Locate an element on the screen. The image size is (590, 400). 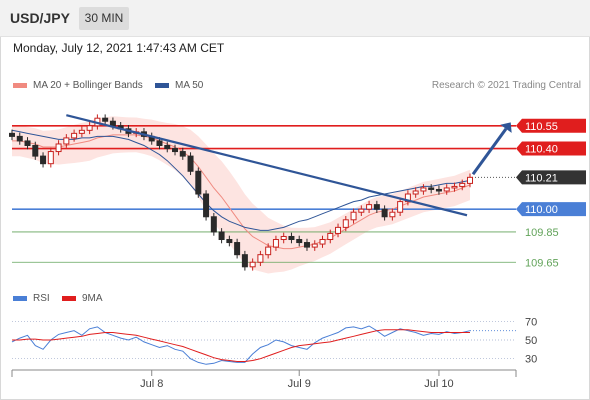
chart-datetime: Monday, July 12, 2021 1:47:43 AM CET is located at coordinates (119, 48).